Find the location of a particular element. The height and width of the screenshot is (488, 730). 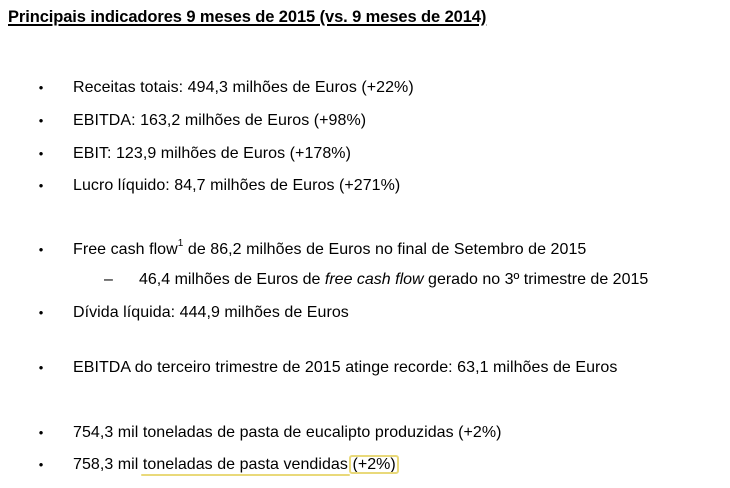

sub-item-text-part: 46,4 milhões de Euros de is located at coordinates (232, 279).